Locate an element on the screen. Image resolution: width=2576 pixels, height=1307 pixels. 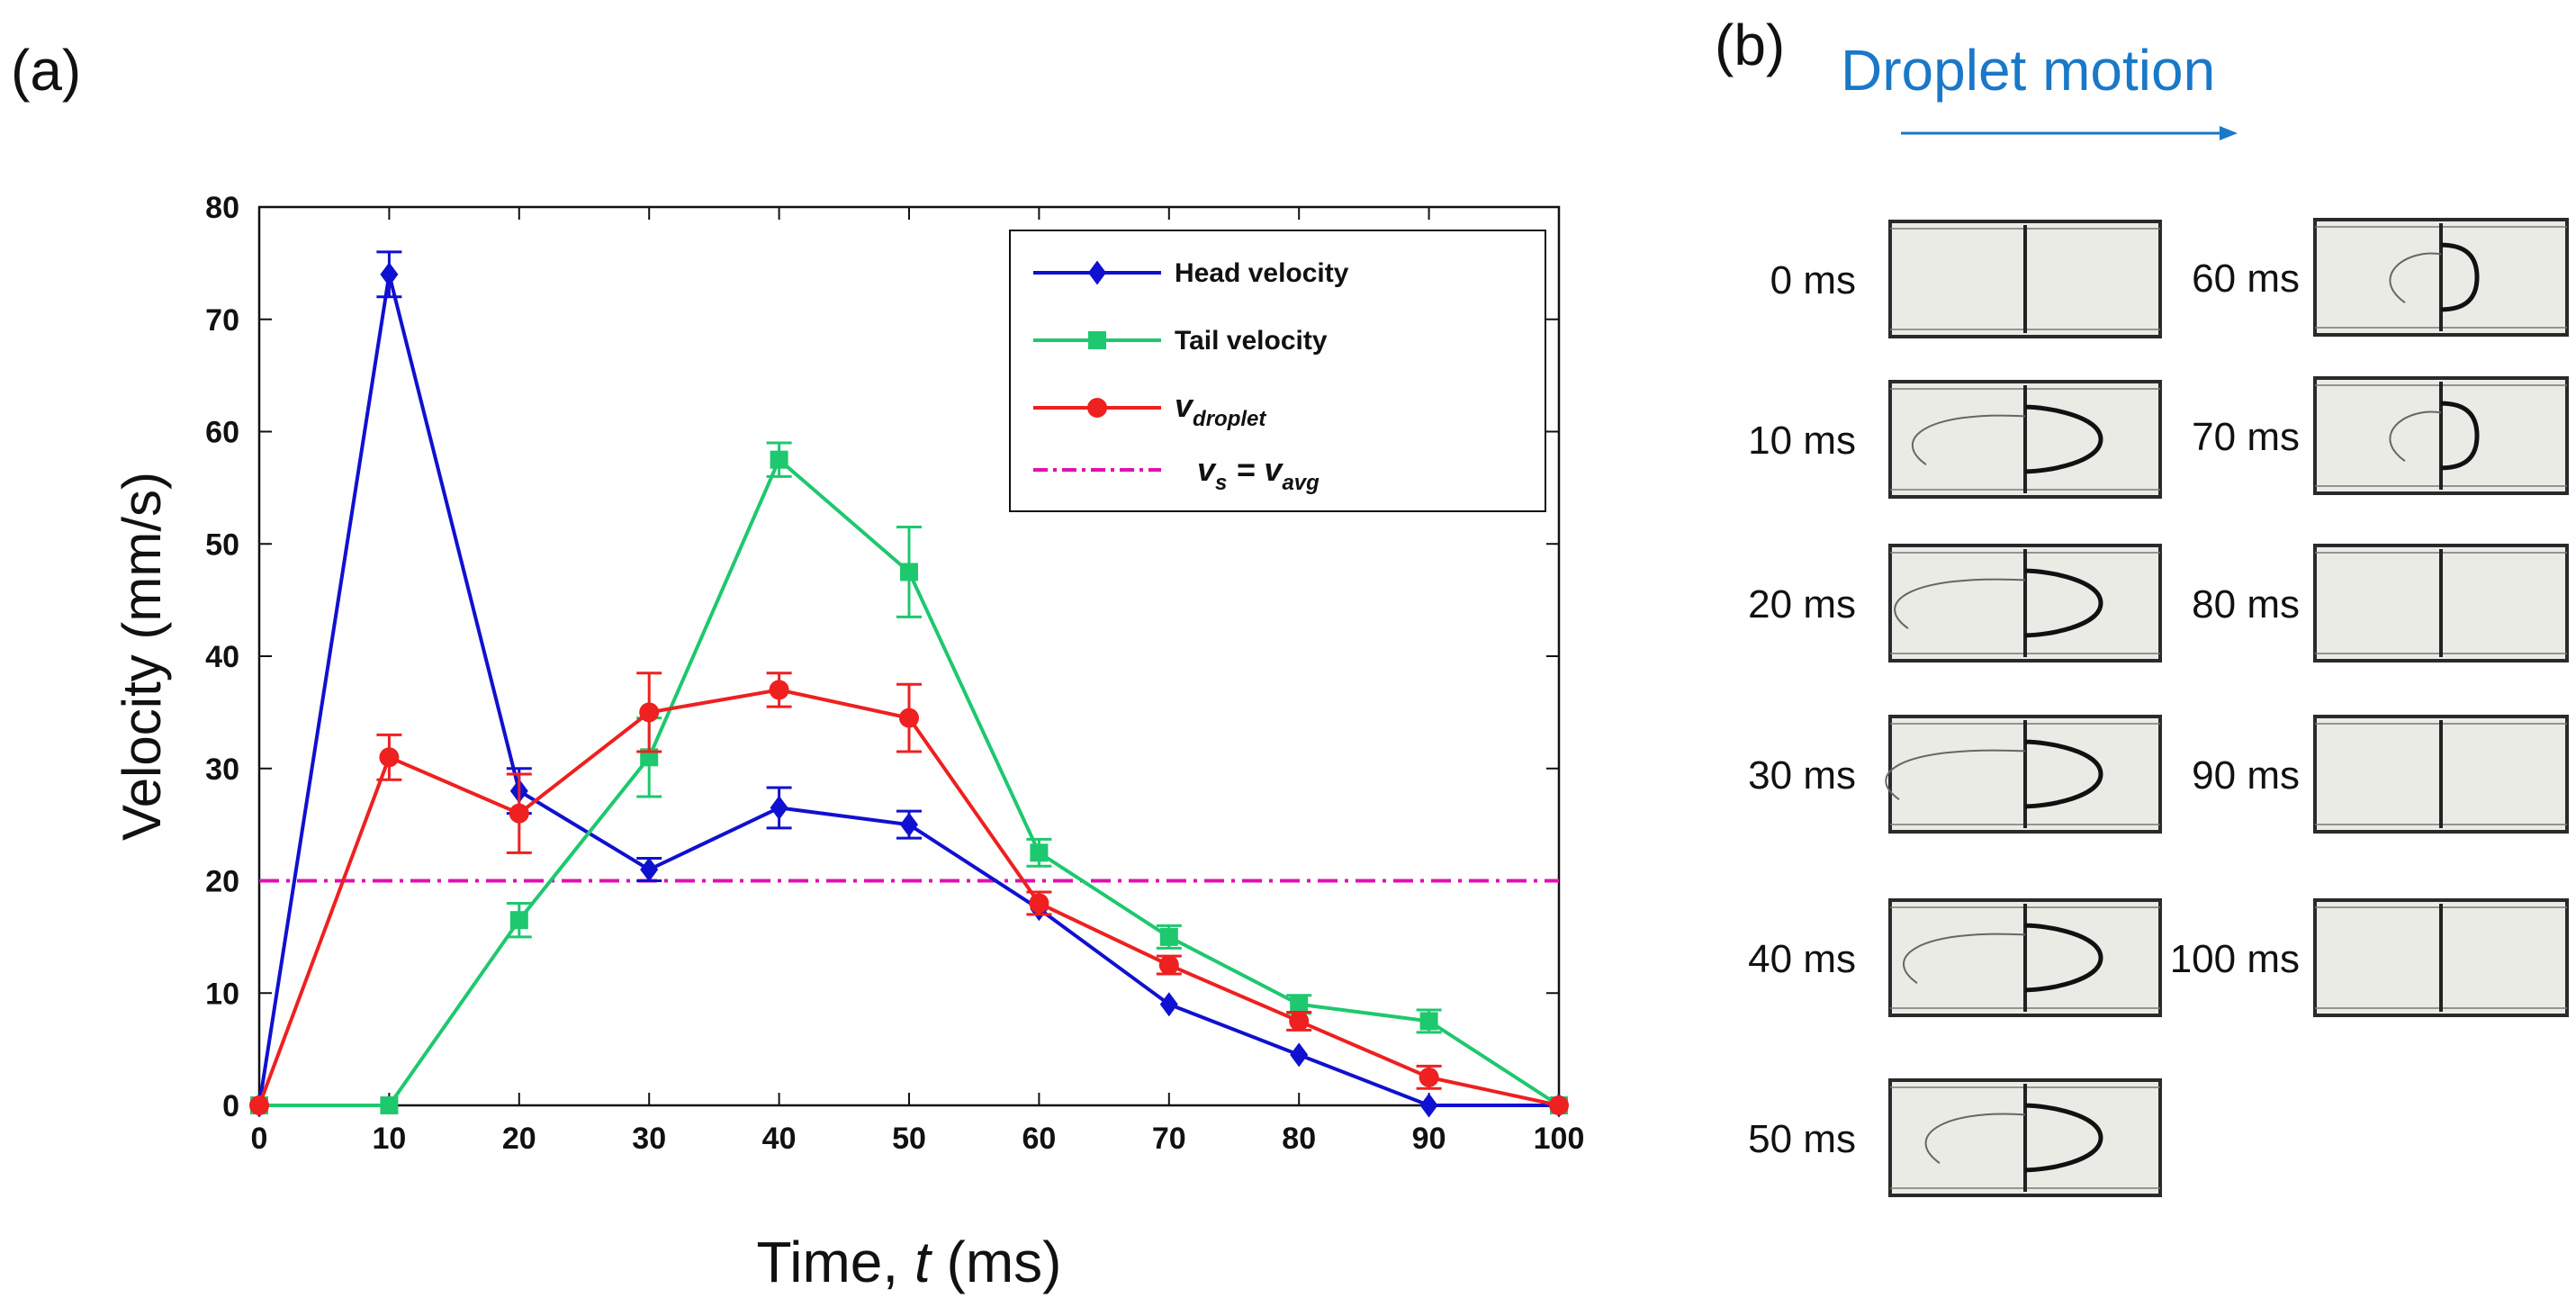
y-tick-label: 40 is located at coordinates (222, 657).